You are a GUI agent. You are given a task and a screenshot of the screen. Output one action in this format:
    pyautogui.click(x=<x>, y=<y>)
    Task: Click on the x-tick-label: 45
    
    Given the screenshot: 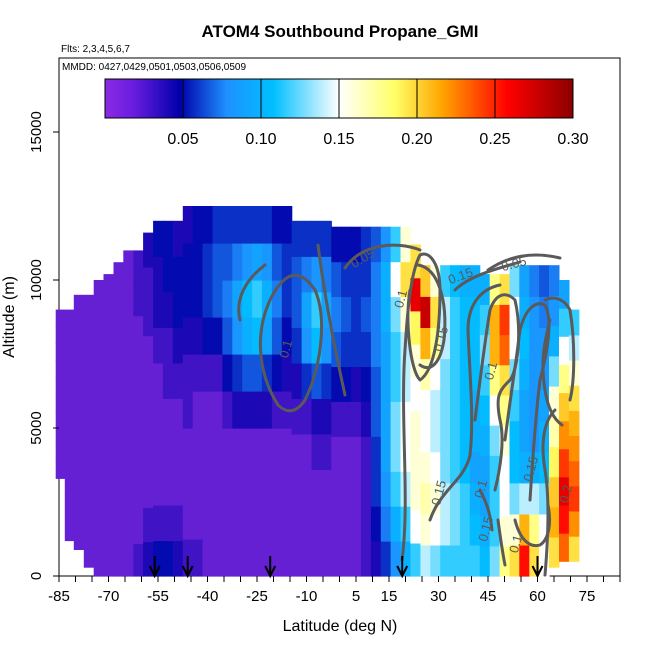 What is the action you would take?
    pyautogui.click(x=488, y=596)
    